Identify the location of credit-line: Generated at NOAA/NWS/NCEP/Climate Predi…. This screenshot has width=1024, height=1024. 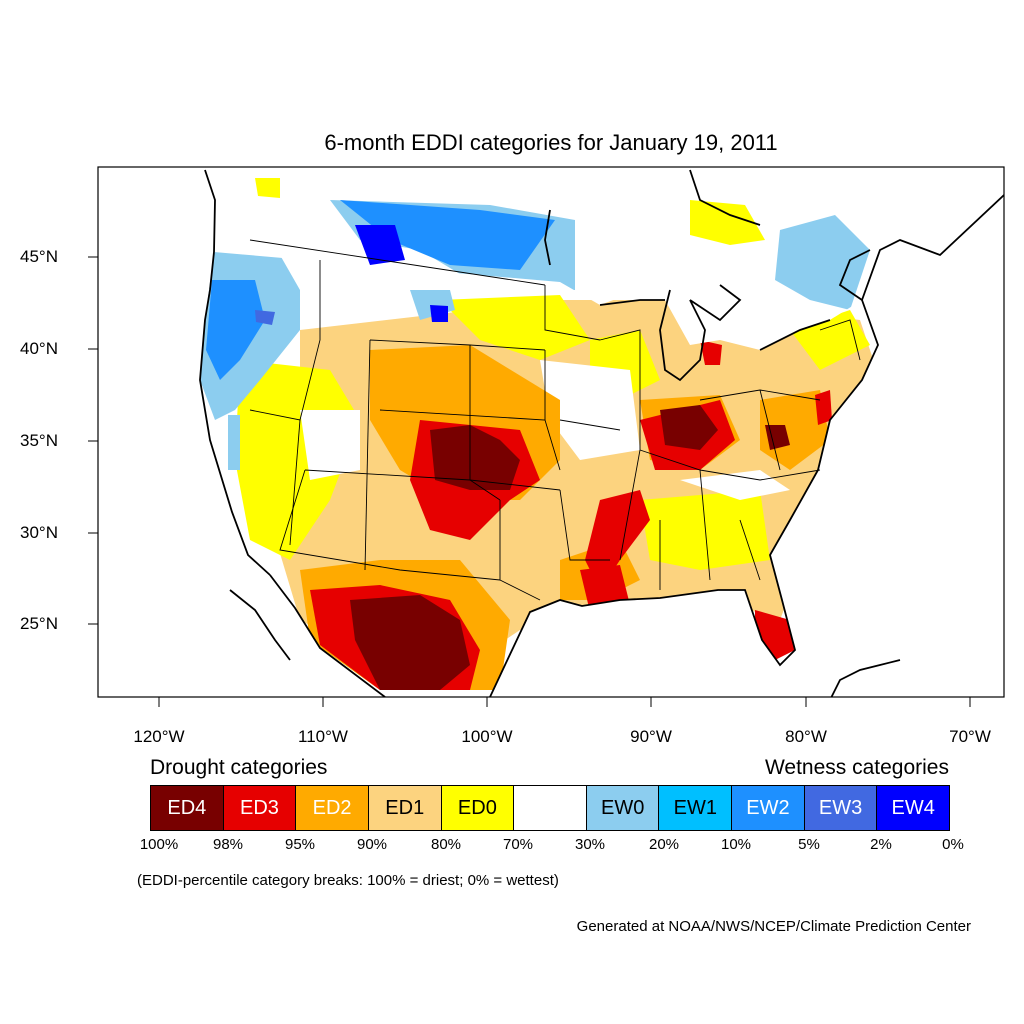
(773, 926).